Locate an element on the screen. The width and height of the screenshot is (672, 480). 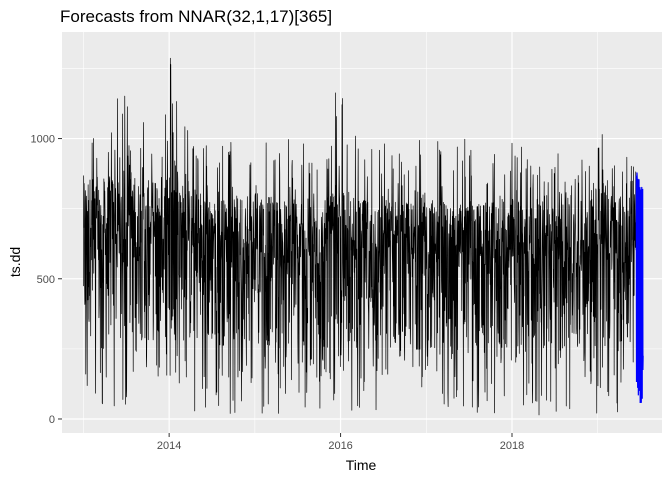
y-axis: 0 500 1000 is located at coordinates (46, 280).